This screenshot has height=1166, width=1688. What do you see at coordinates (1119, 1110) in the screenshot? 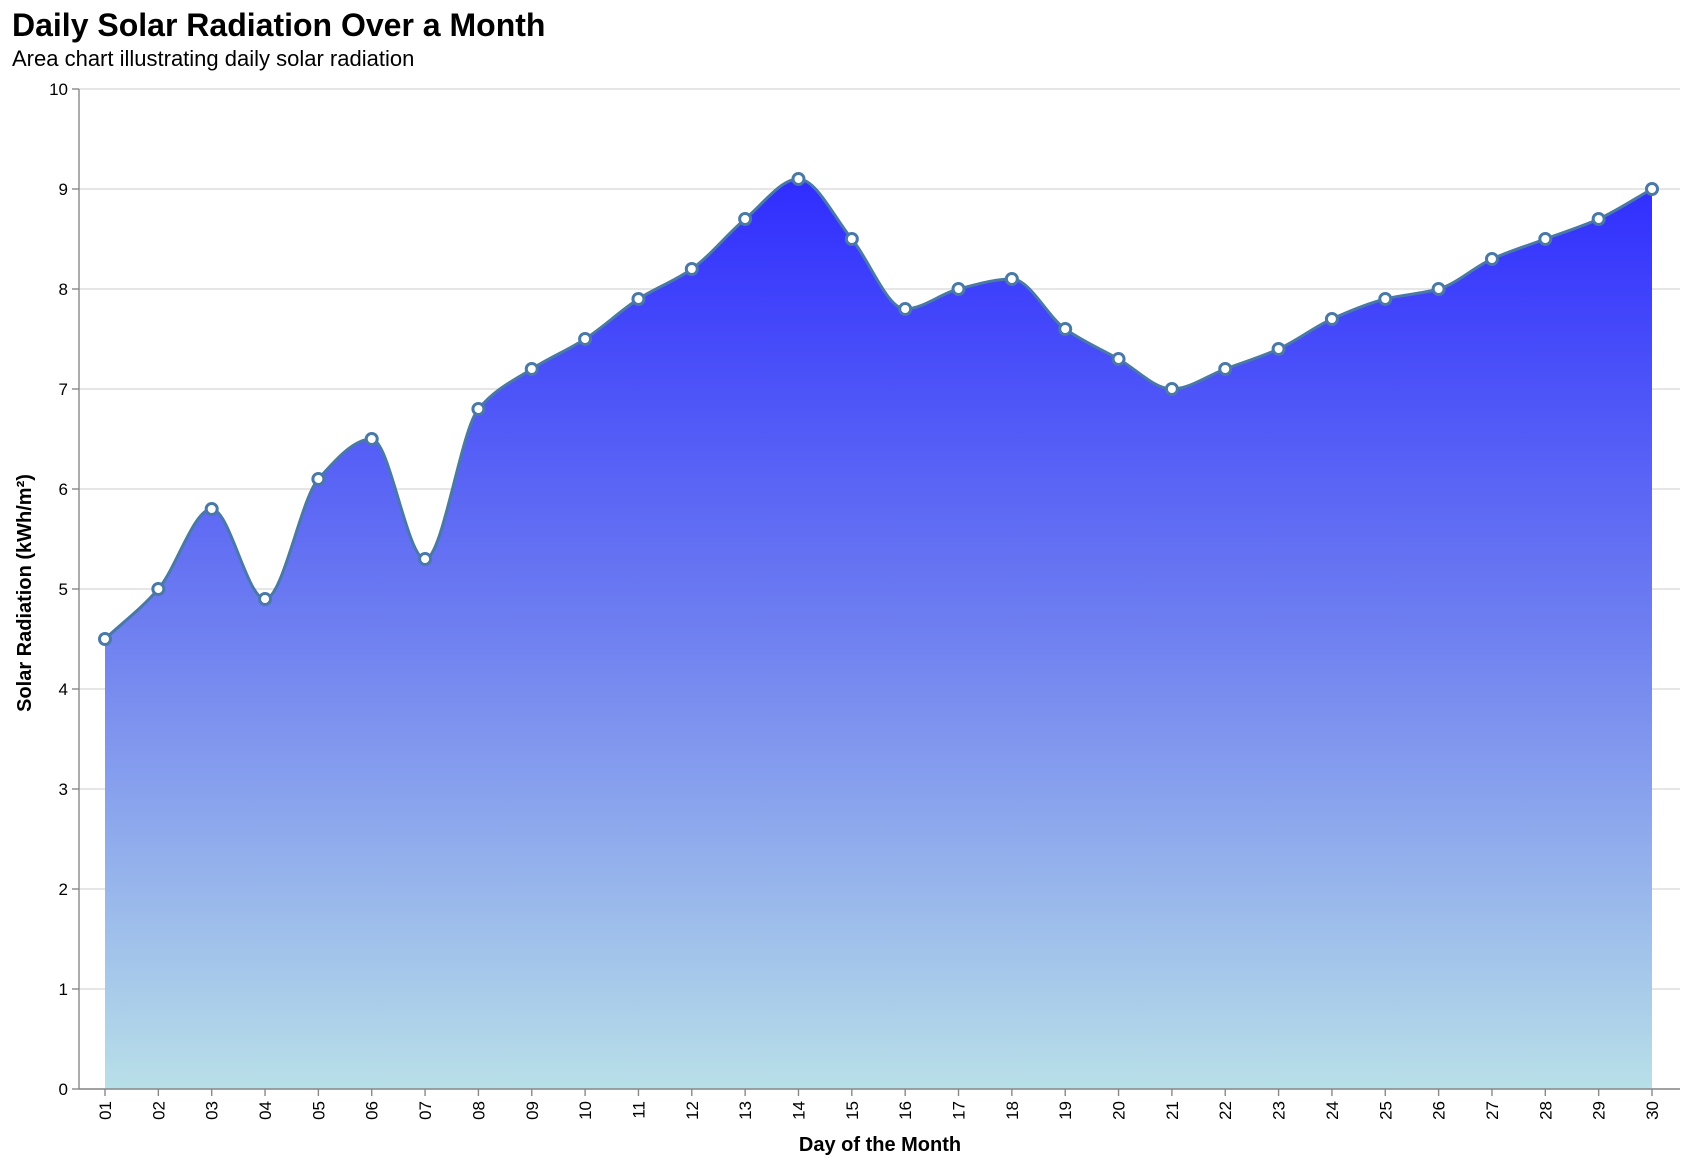
I see `x-tick-label: 20` at bounding box center [1119, 1110].